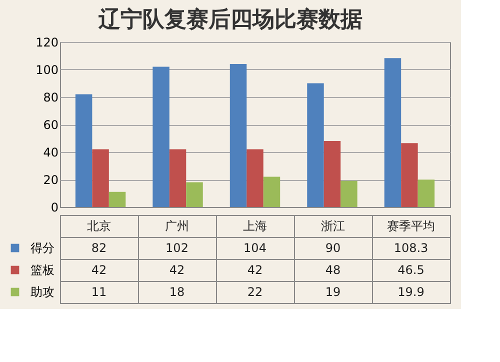 This screenshot has height=362, width=500. Describe the element at coordinates (333, 248) in the screenshot. I see `data-label: 90` at that location.